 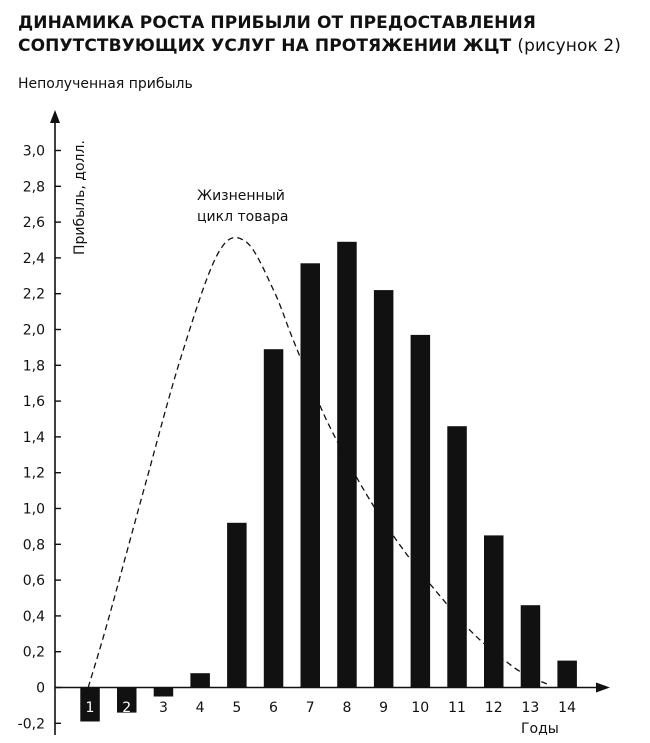 What do you see at coordinates (200, 708) in the screenshot?
I see `x-tick-label: 4` at bounding box center [200, 708].